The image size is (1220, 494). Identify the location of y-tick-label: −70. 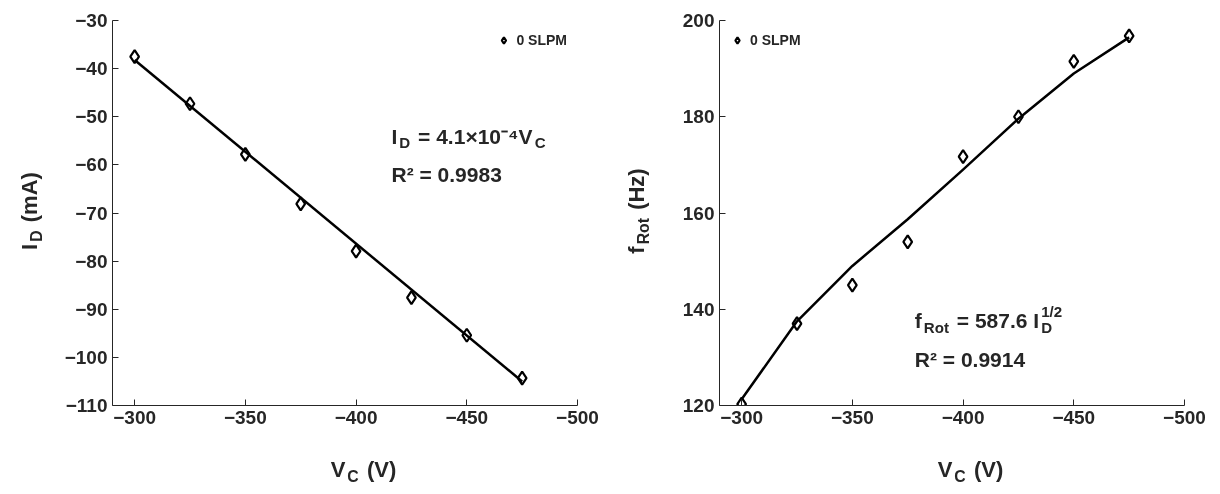
(91, 213).